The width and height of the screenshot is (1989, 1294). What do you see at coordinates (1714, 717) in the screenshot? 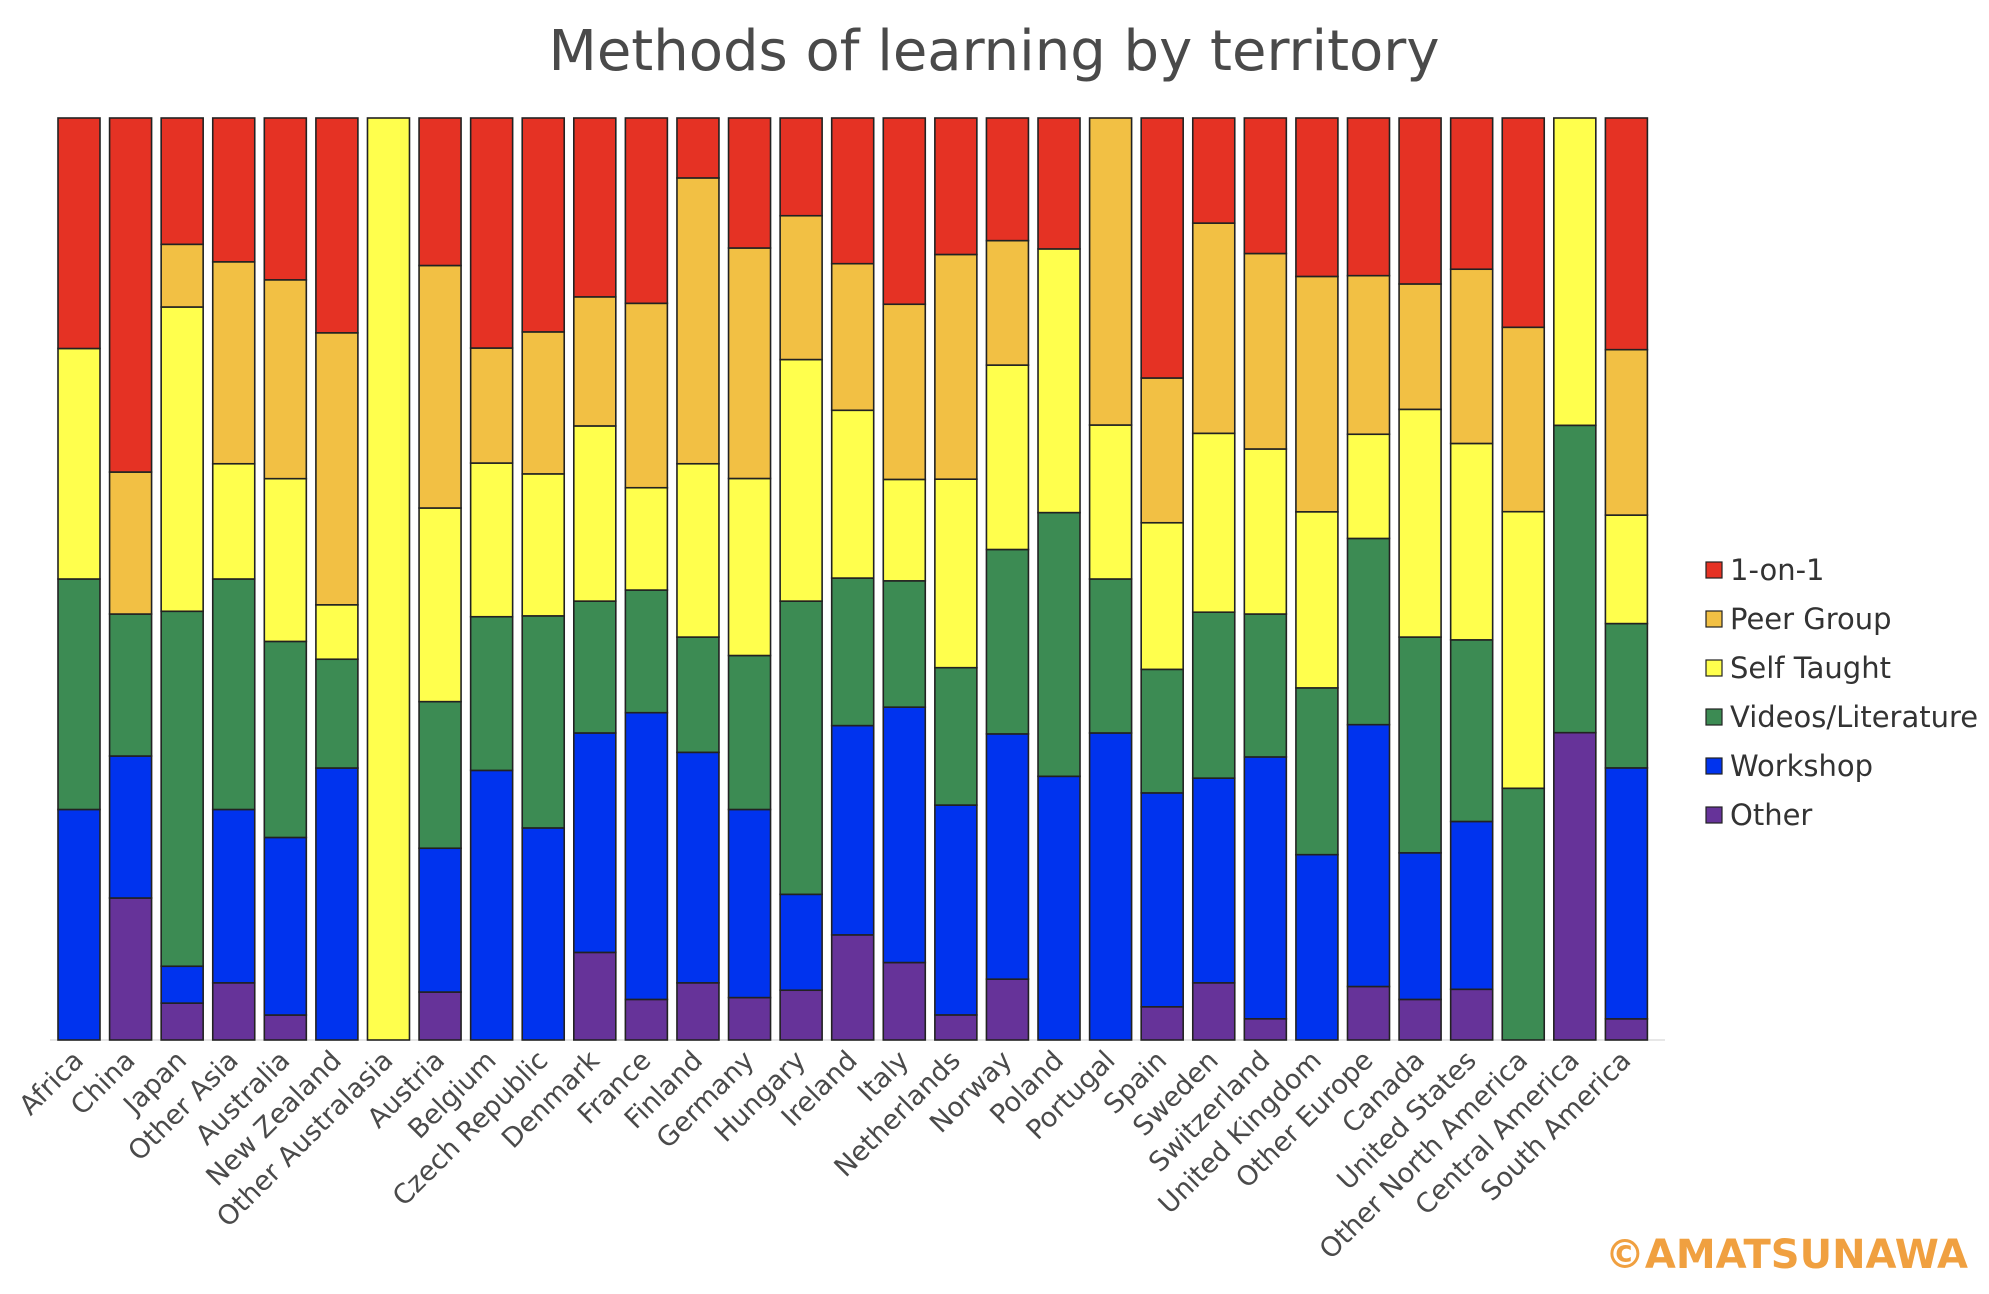
I see `legend-swatch-videos-literature` at bounding box center [1714, 717].